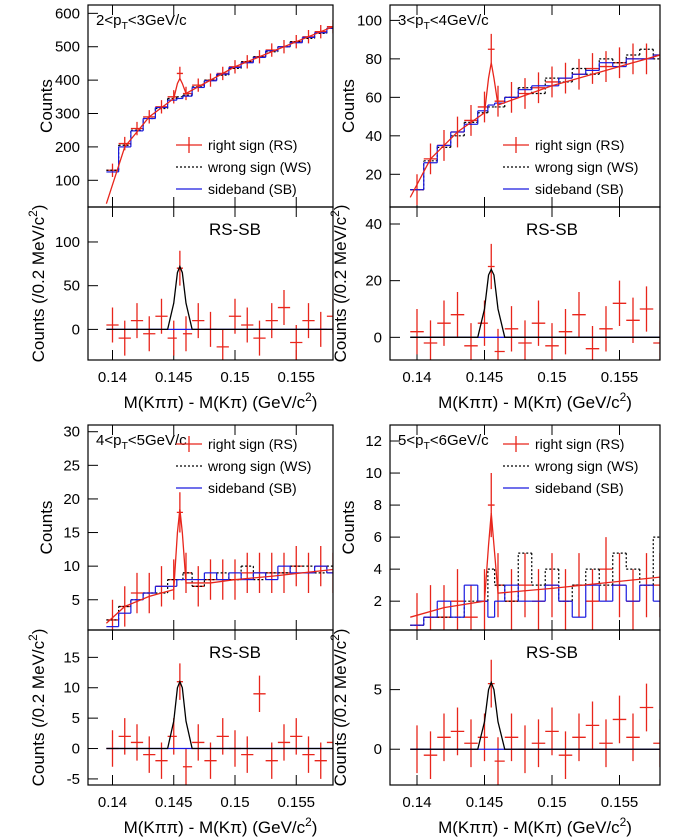  I want to click on x-axis-title-part: M(Kππ) - M(Kπ) (GeV/c, so click(529, 402).